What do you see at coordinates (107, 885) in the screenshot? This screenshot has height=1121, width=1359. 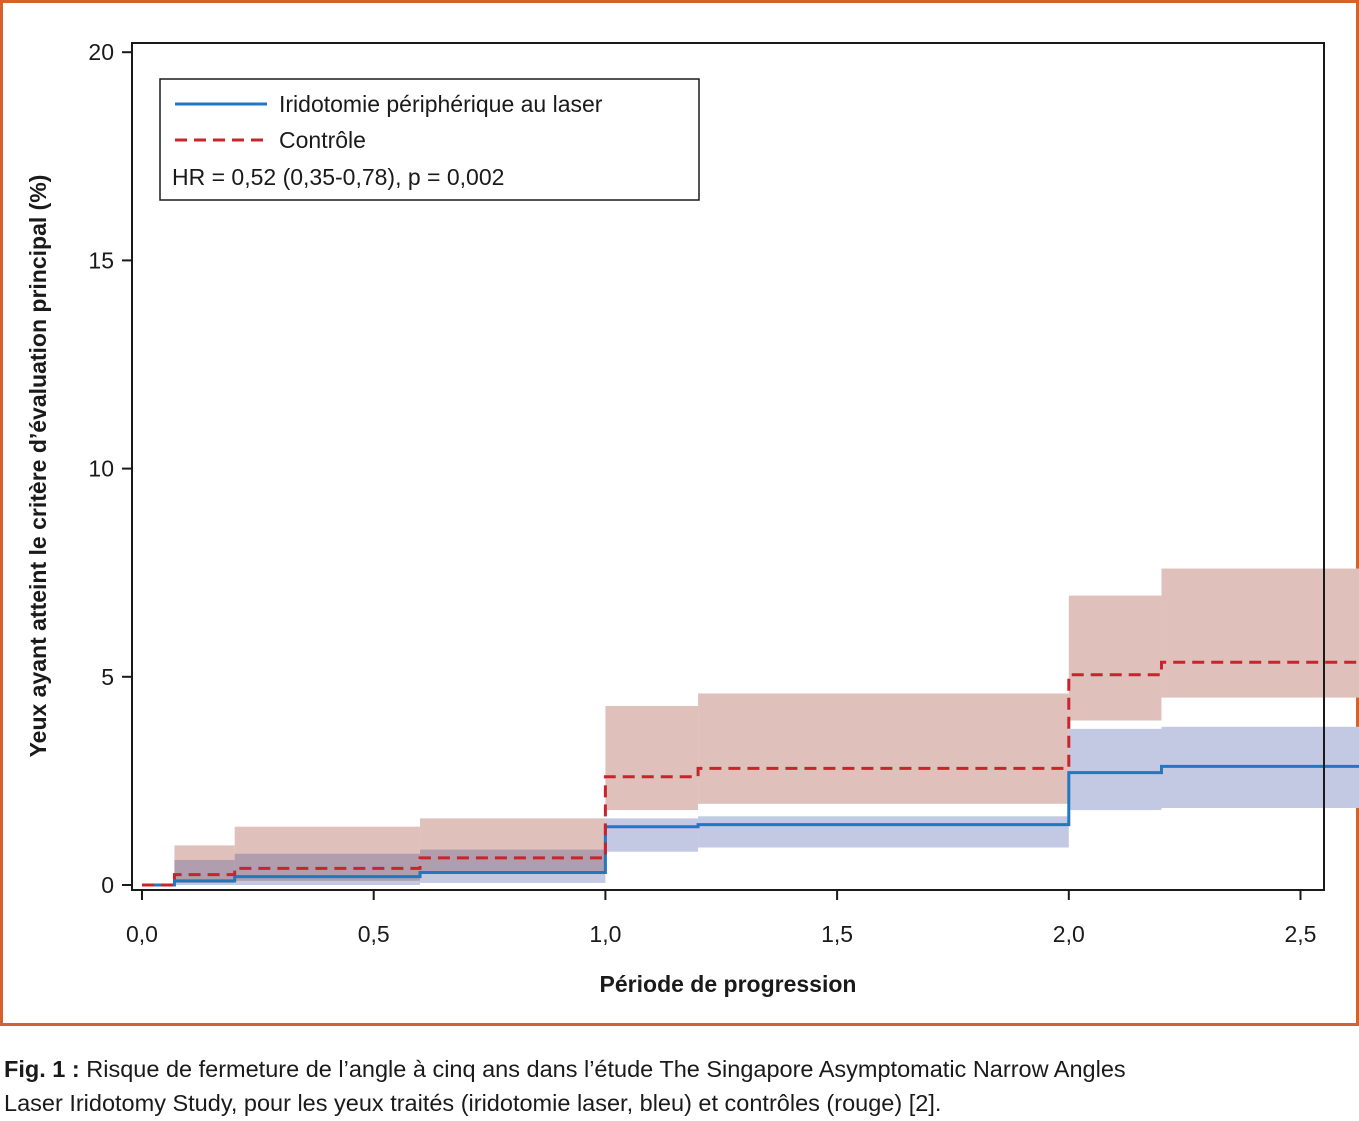 I see `y-tick-label: 0` at bounding box center [107, 885].